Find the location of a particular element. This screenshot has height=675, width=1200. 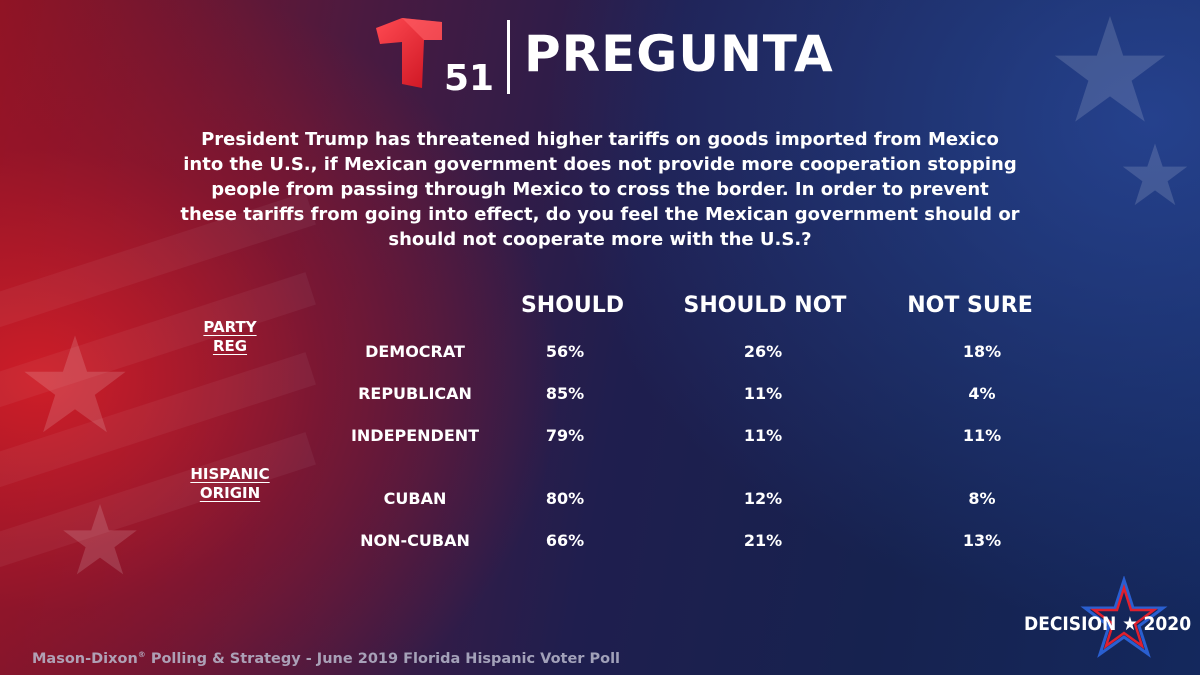

group-label-hispanic-origin: HISPANIC ORIGIN is located at coordinates (230, 484).